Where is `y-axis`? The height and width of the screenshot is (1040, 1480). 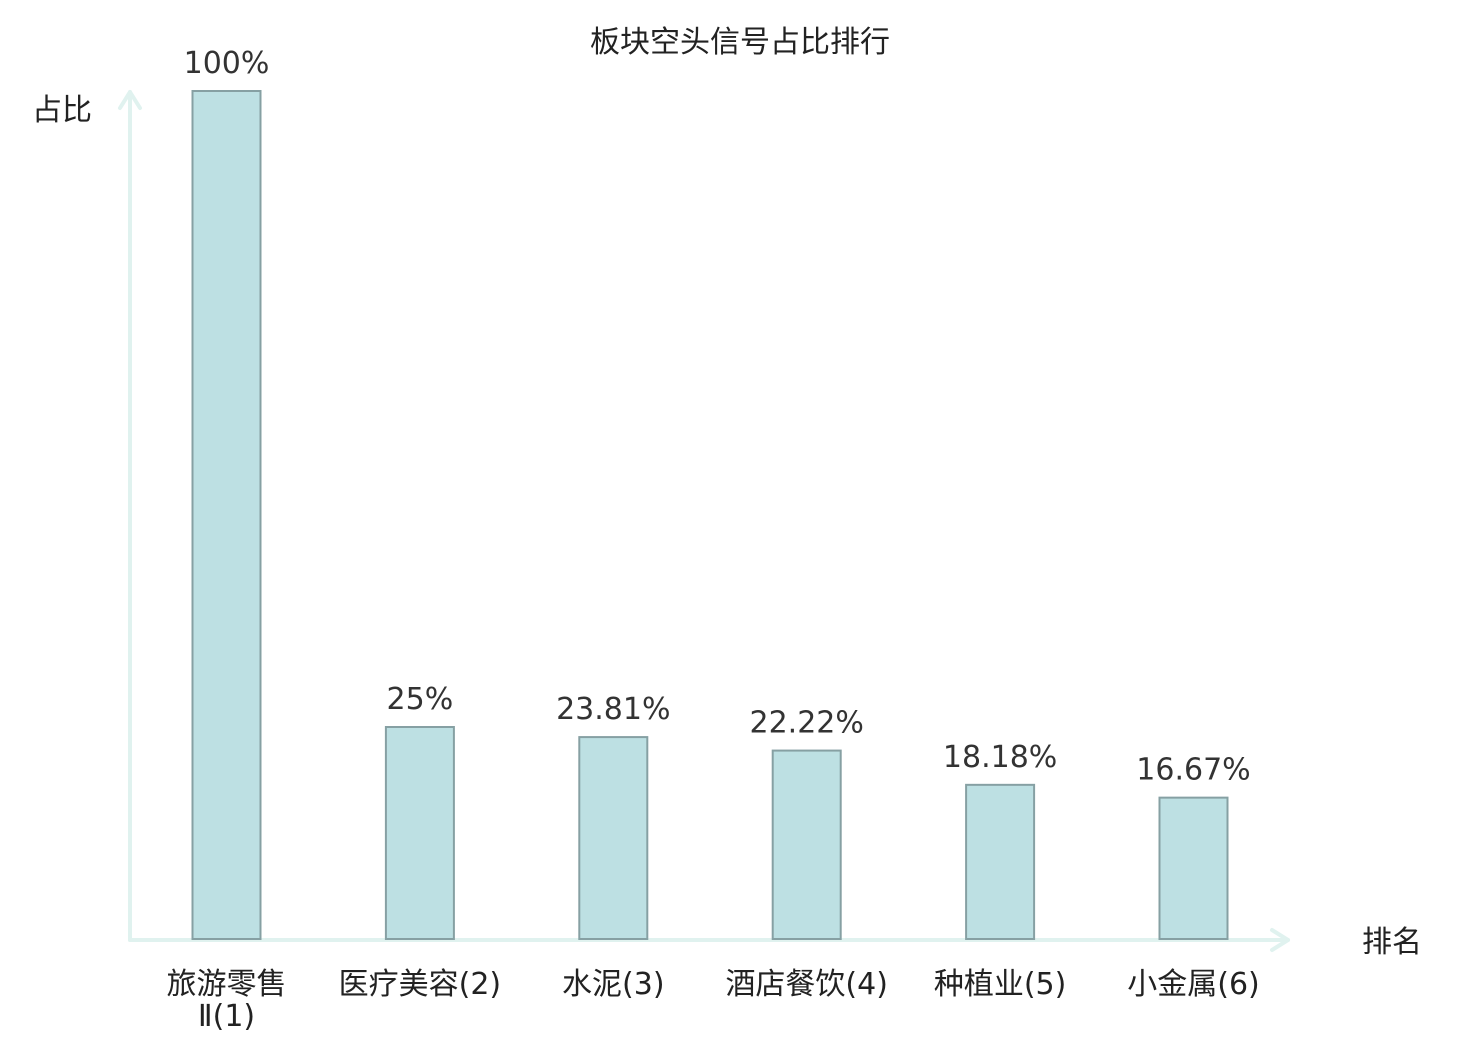
y-axis is located at coordinates (130, 516).